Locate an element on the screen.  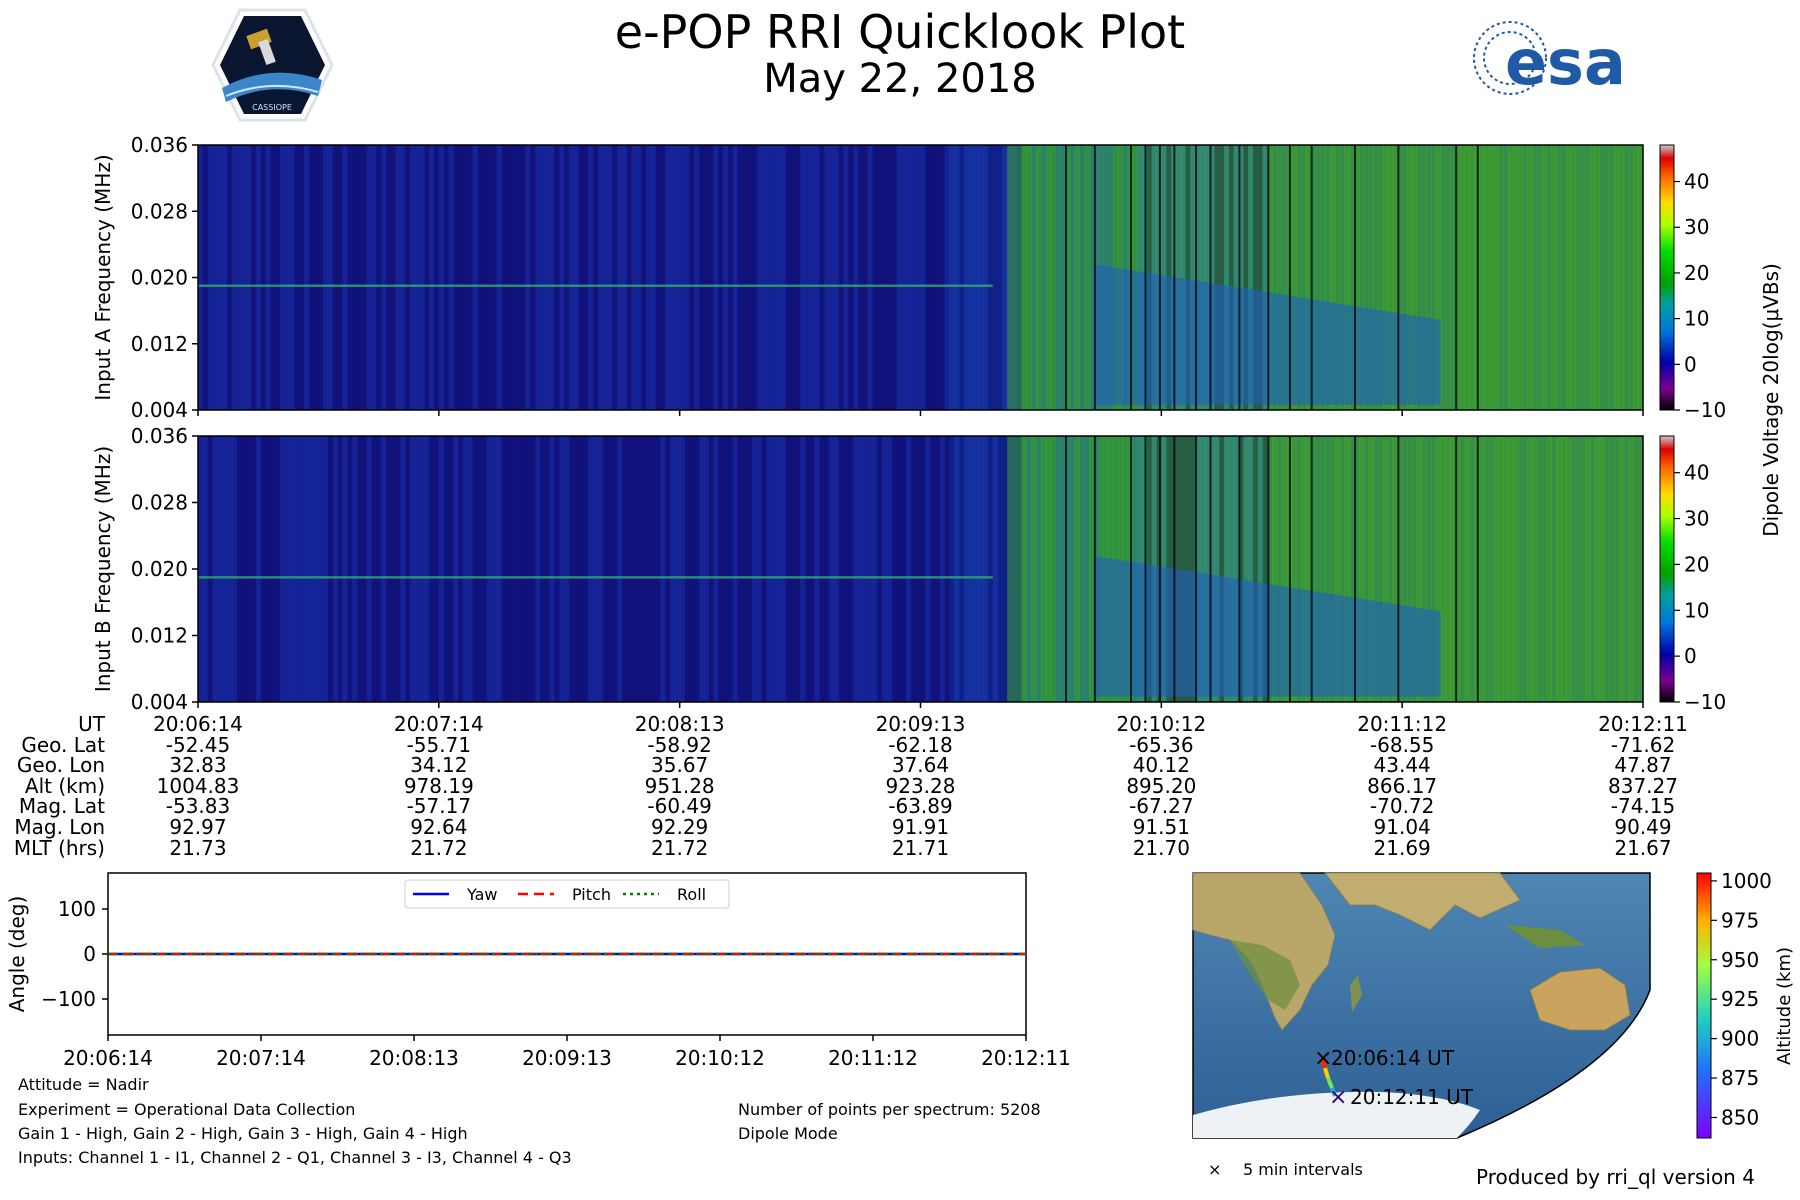
ephemeris-label: MLT (hrs) is located at coordinates (59, 847).